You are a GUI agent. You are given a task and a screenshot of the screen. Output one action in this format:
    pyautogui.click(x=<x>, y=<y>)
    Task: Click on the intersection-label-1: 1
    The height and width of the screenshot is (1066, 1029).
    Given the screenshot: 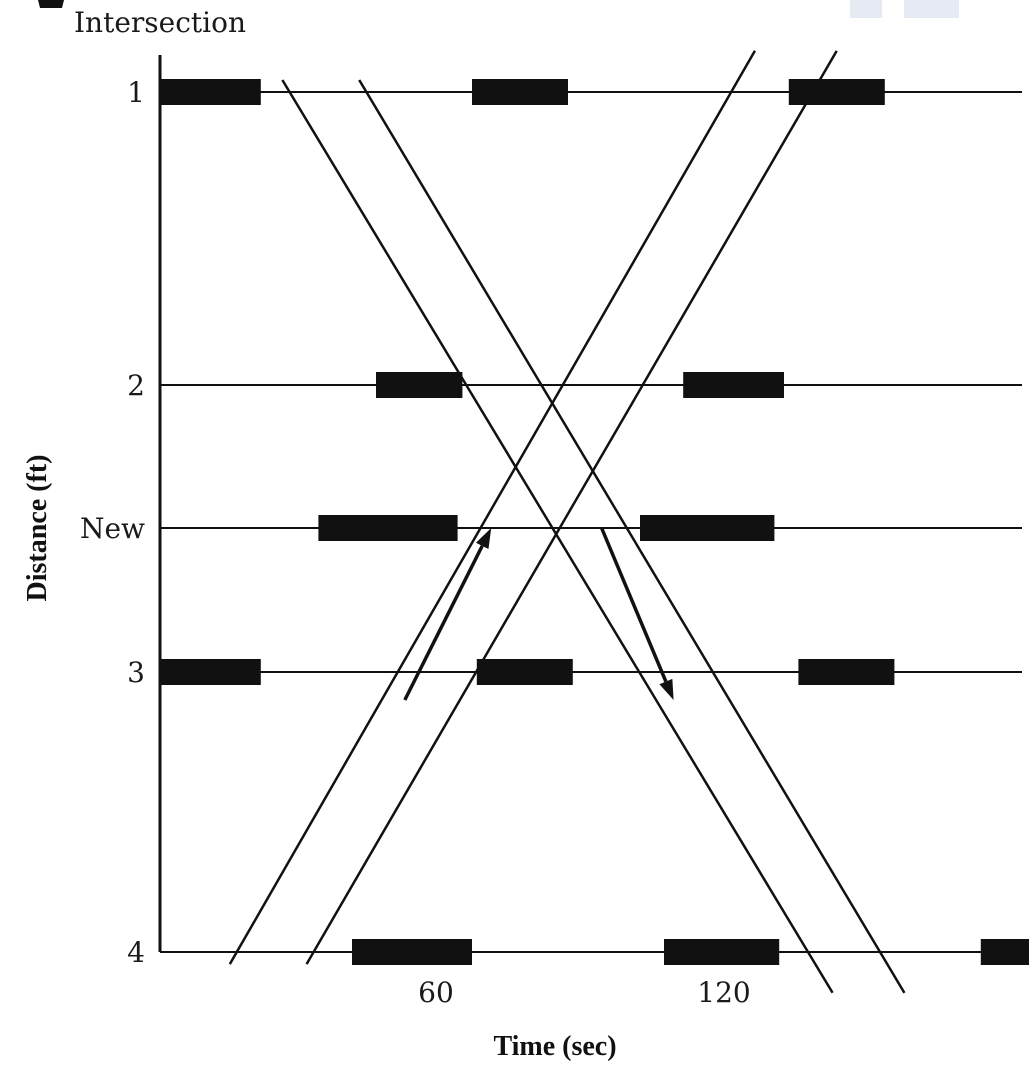 What is the action you would take?
    pyautogui.click(x=136, y=92)
    